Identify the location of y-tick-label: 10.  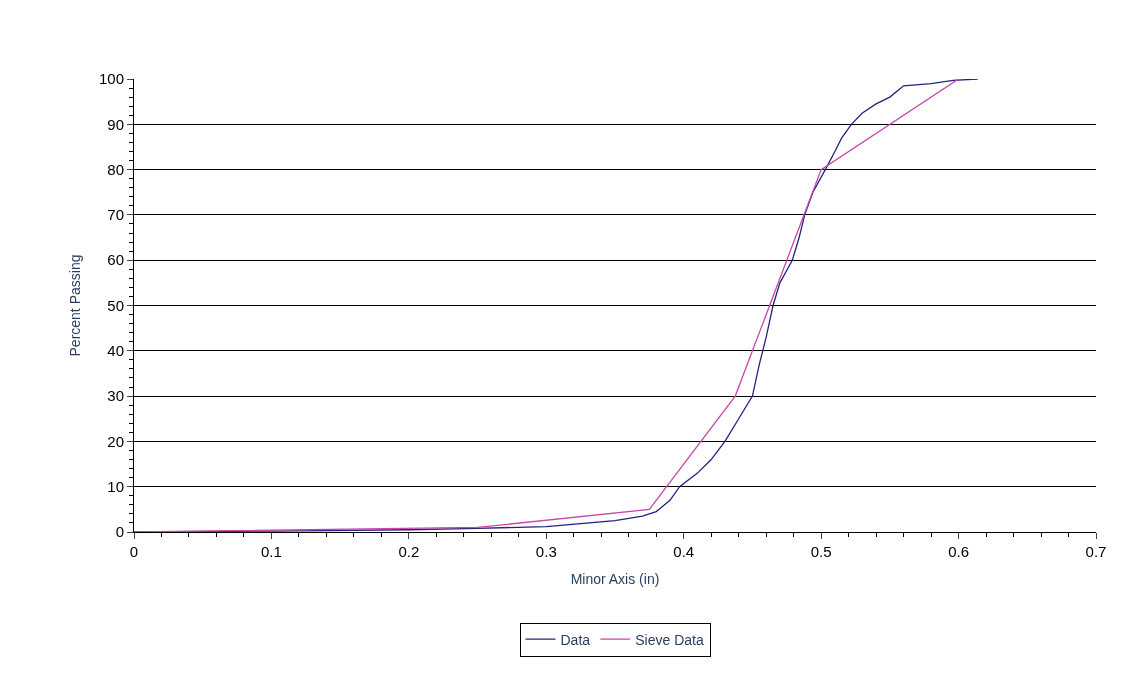
(115, 486).